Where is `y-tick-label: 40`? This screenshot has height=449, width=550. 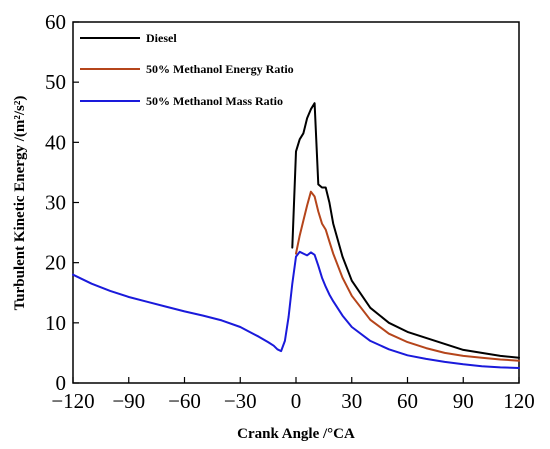
y-tick-label: 40 is located at coordinates (55, 142).